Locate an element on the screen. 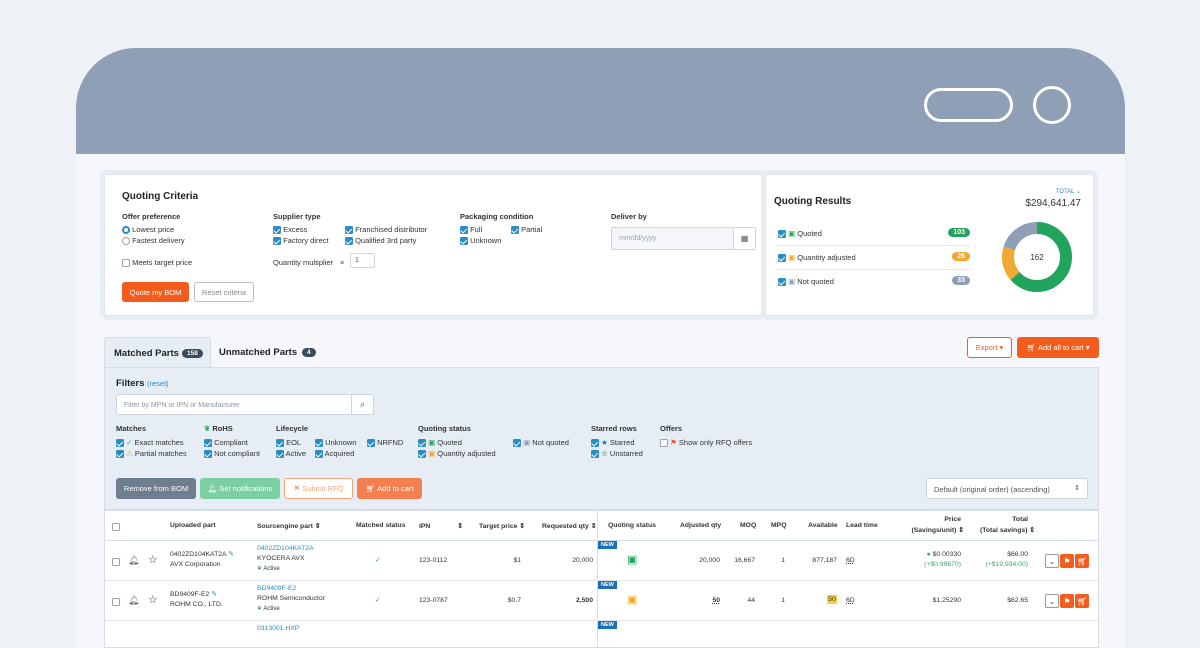 The width and height of the screenshot is (1200, 648). table-row: 0313001.HXP NEW is located at coordinates (601, 634).